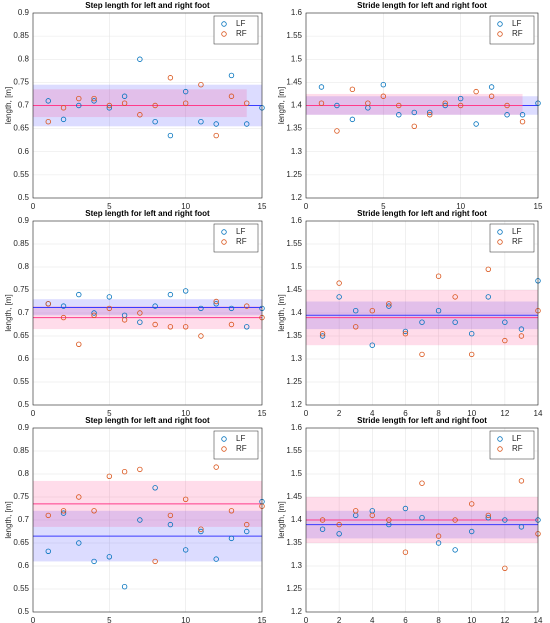  I want to click on y-tick-label: 1.2, so click(297, 404).